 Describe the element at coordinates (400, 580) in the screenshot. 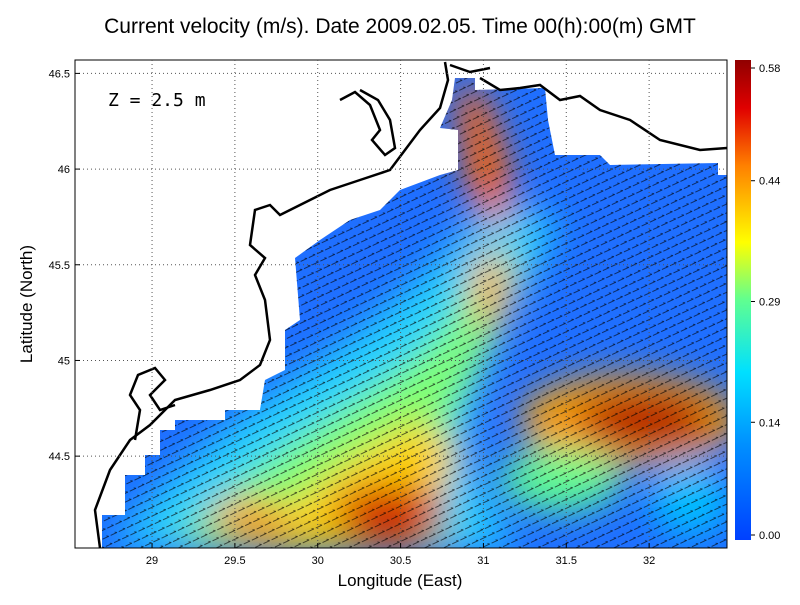

I see `x-axis-label: Longitude (East)` at that location.